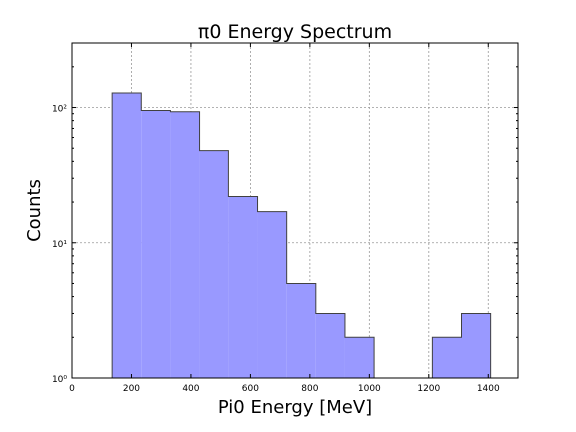 Image resolution: width=576 pixels, height=432 pixels. Describe the element at coordinates (250, 389) in the screenshot. I see `x-tick-label: 600` at that location.